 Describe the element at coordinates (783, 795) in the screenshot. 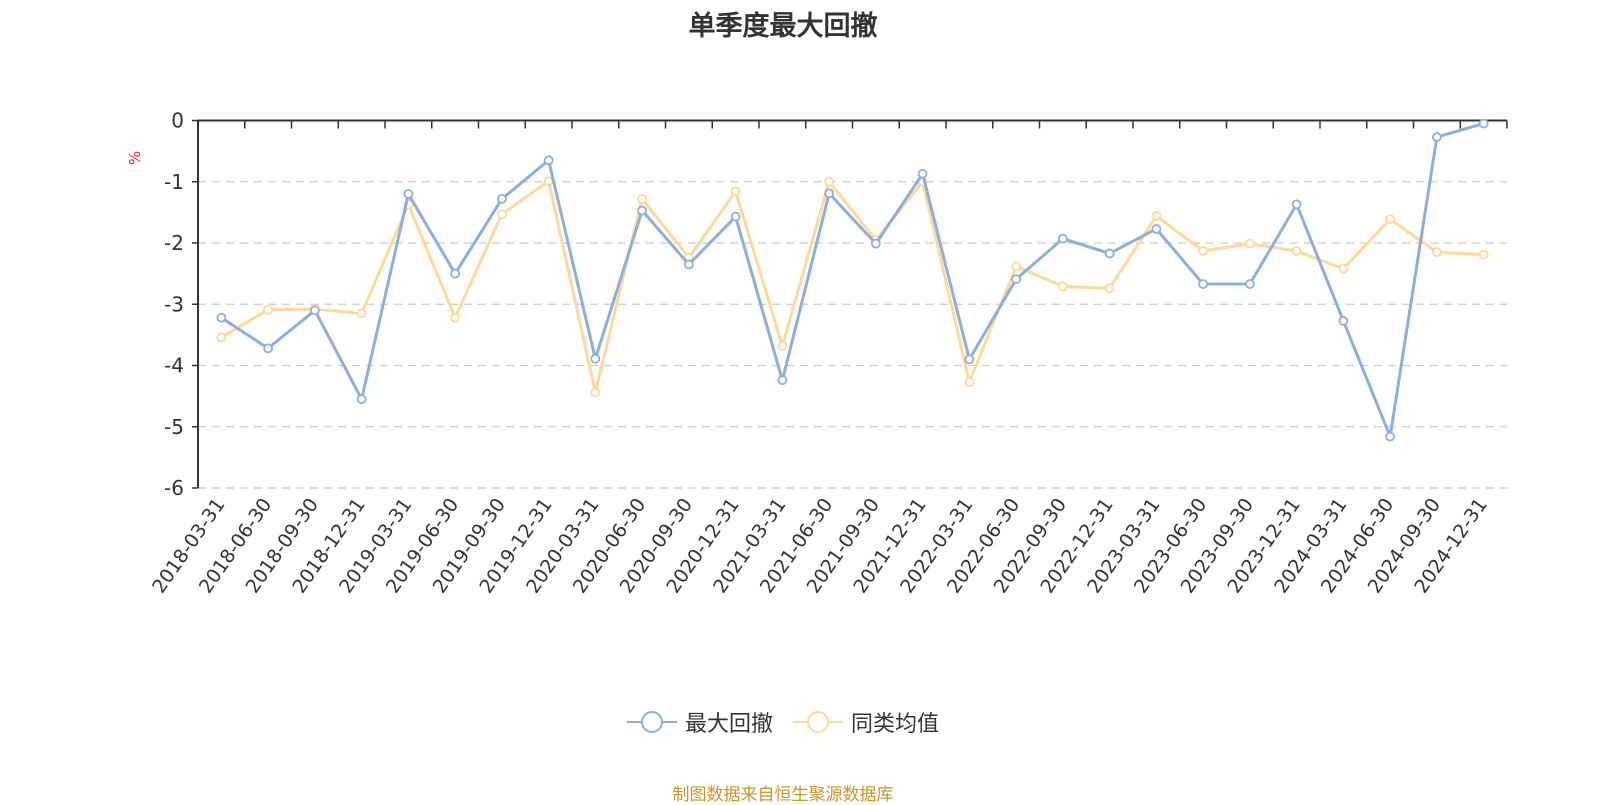

I see `data-source-note: 制图数据来自恒生聚源数据库` at that location.